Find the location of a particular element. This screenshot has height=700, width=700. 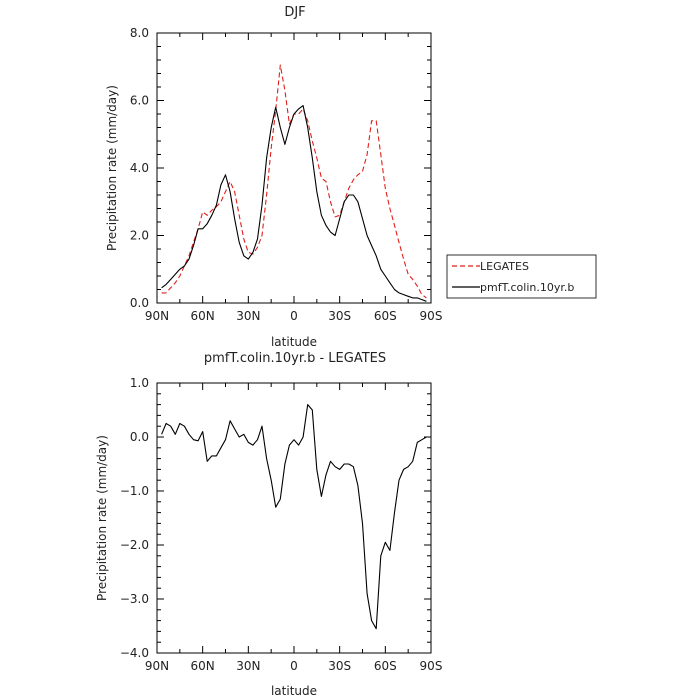

legend-box is located at coordinates (521, 276).